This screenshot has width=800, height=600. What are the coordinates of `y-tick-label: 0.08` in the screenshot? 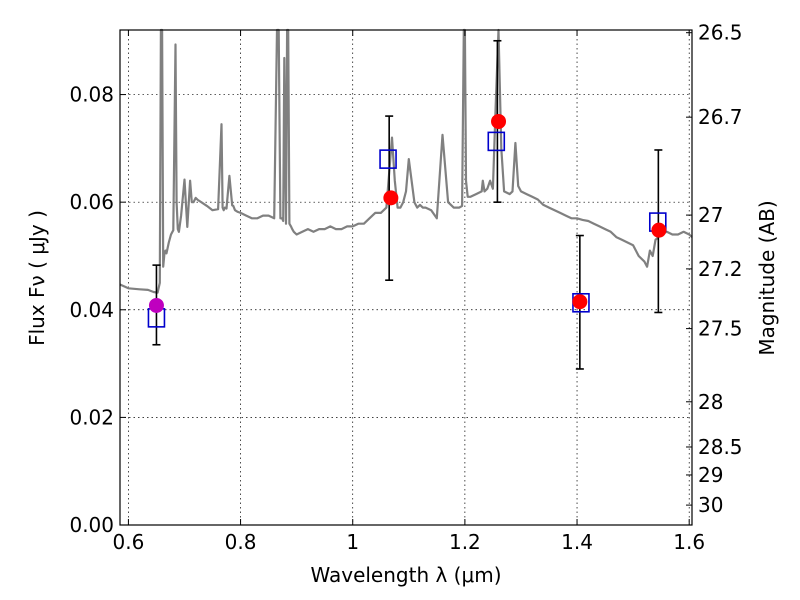 It's located at (91, 95).